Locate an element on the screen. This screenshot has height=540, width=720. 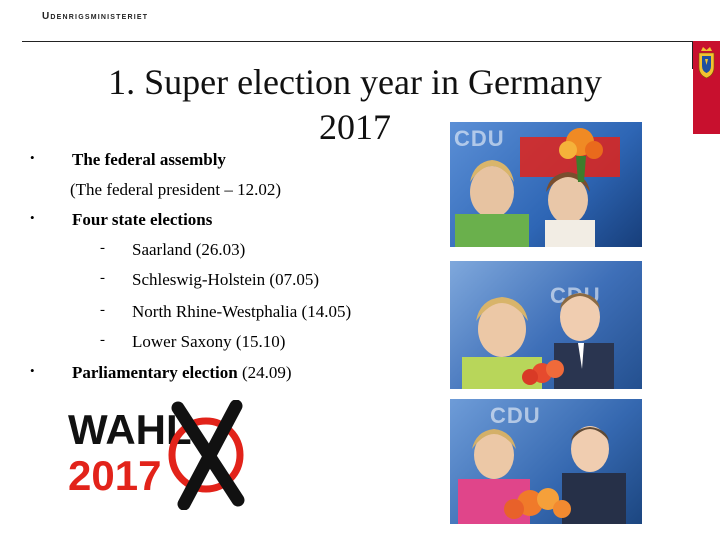
header-rule is located at coordinates (357, 41).